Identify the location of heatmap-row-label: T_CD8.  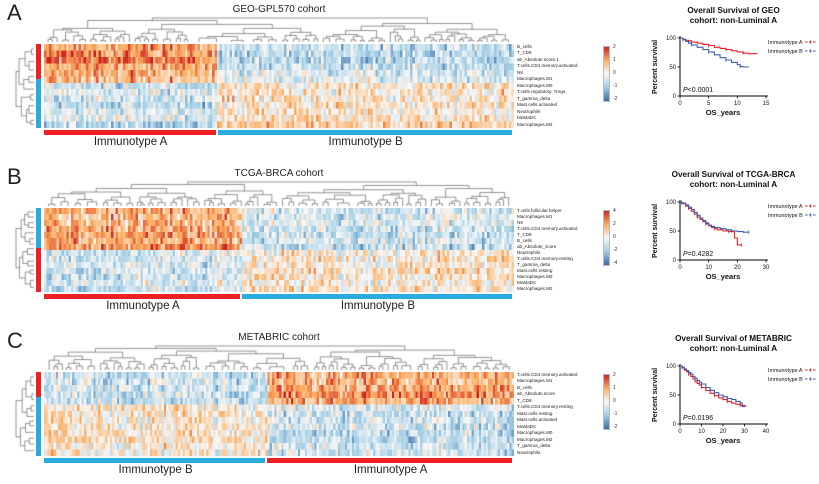
(524, 234).